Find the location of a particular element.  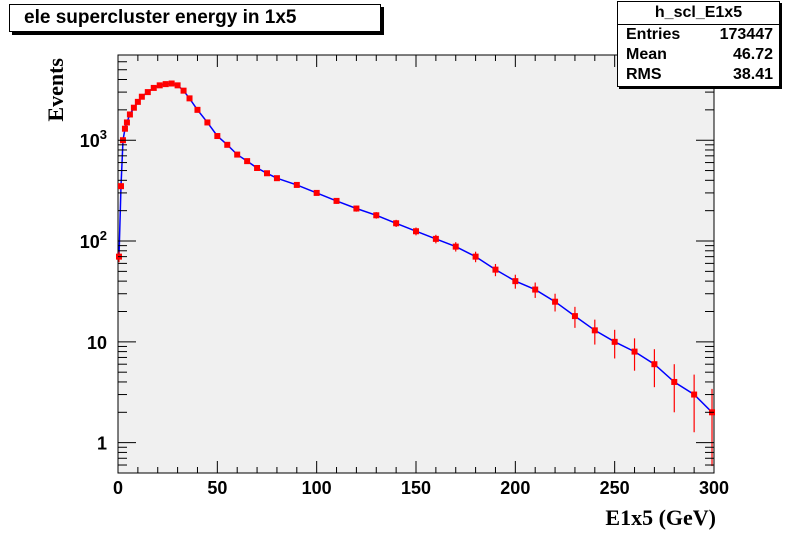

x-tick-label: 150 is located at coordinates (416, 488).